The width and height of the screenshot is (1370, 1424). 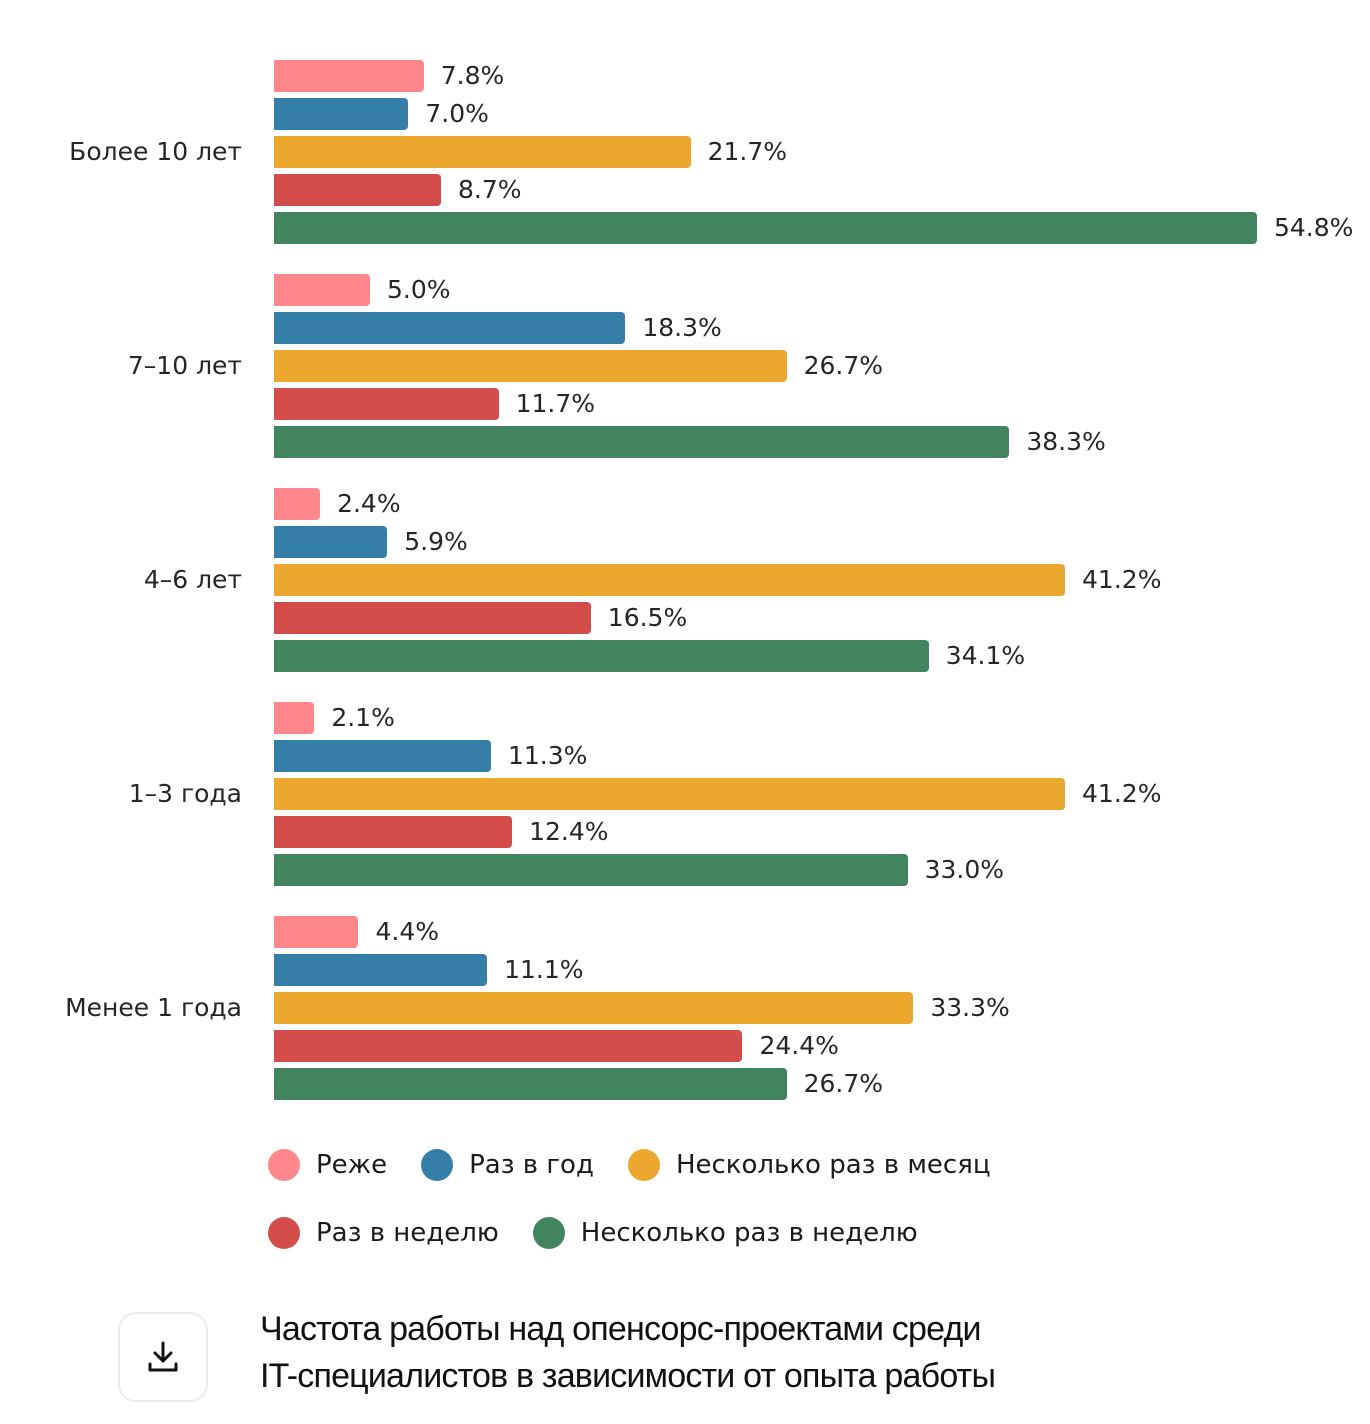 I want to click on legend-item-yearly: Раз в год, so click(x=507, y=1165).